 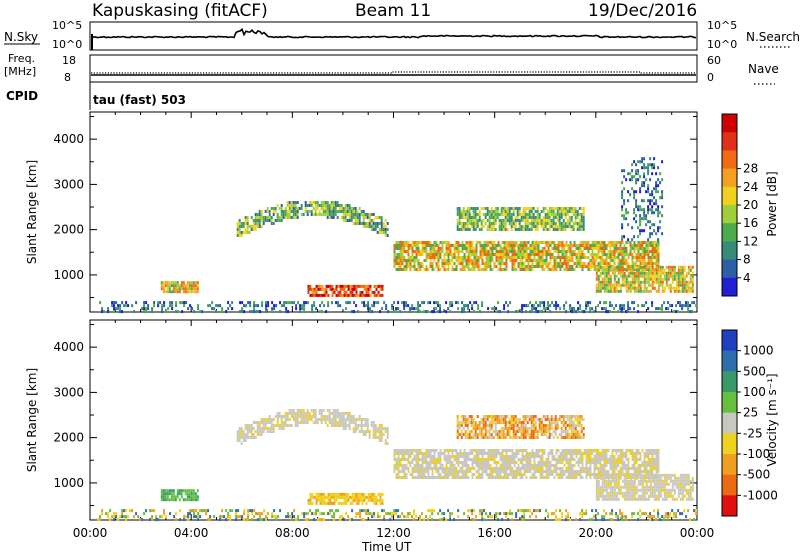 What do you see at coordinates (394, 33) in the screenshot?
I see `nsky-trace` at bounding box center [394, 33].